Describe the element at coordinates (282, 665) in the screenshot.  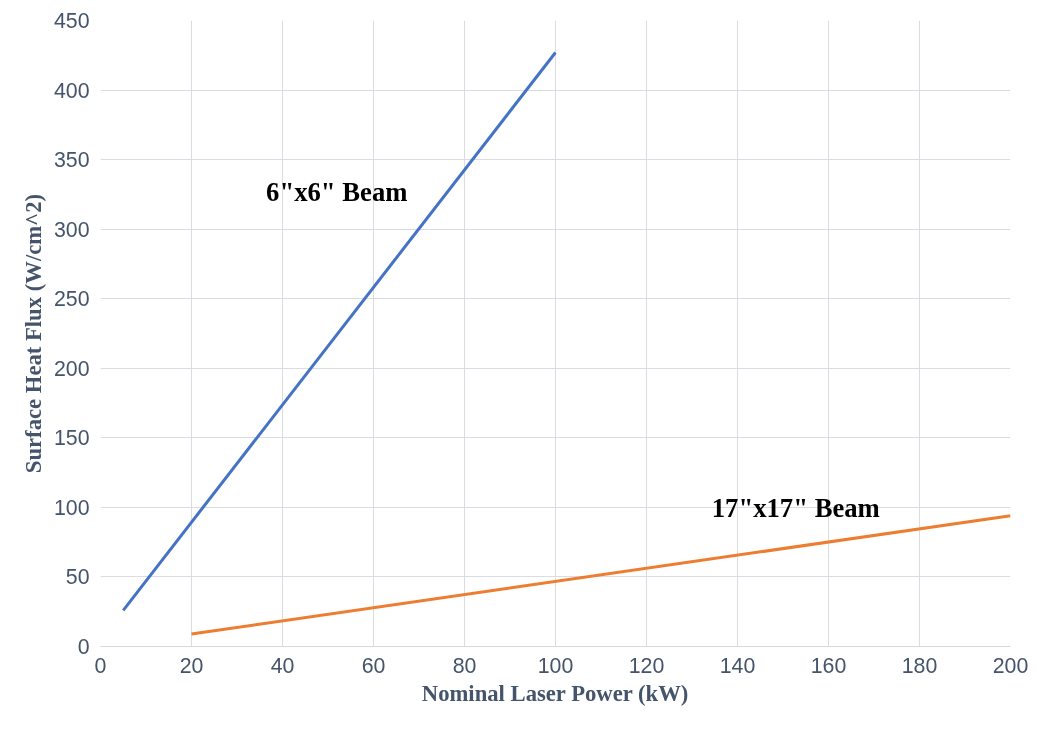
I see `x-tick-label: 40` at that location.